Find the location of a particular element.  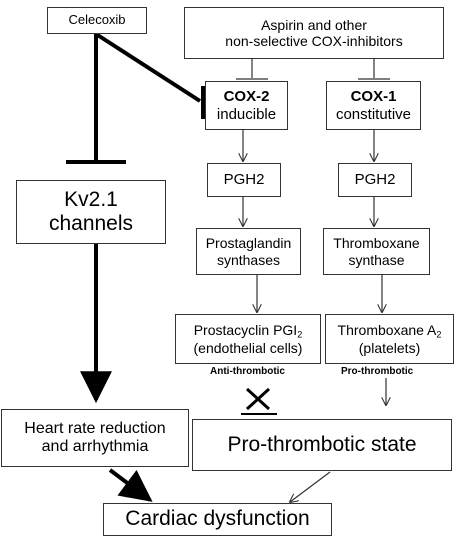

pro-thrombotic-state-node: Pro-thrombotic state is located at coordinates (322, 445).